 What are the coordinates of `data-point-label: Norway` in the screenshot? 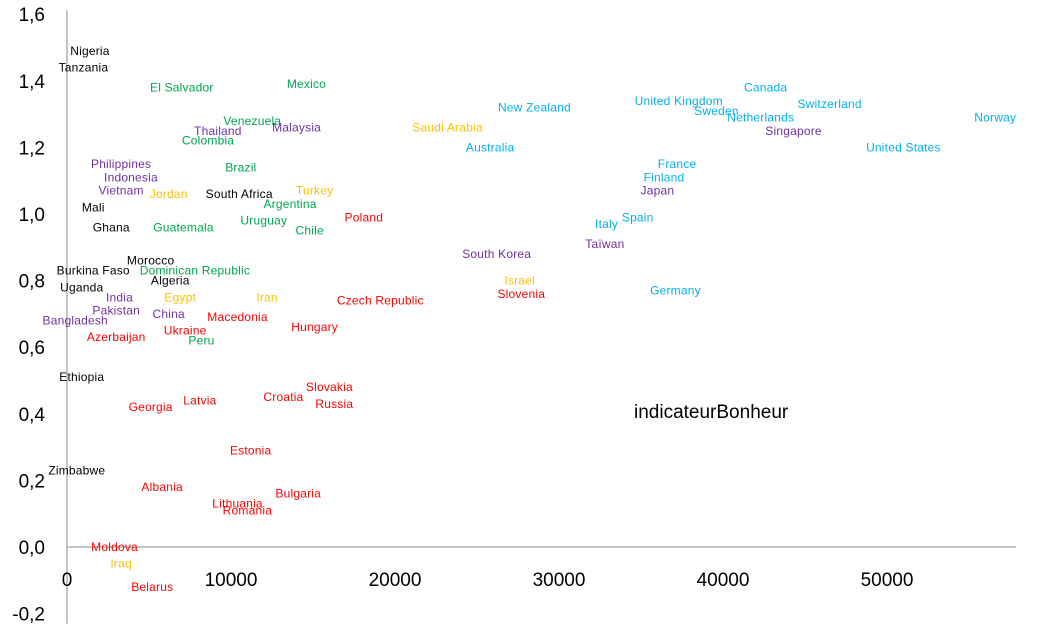 It's located at (995, 117).